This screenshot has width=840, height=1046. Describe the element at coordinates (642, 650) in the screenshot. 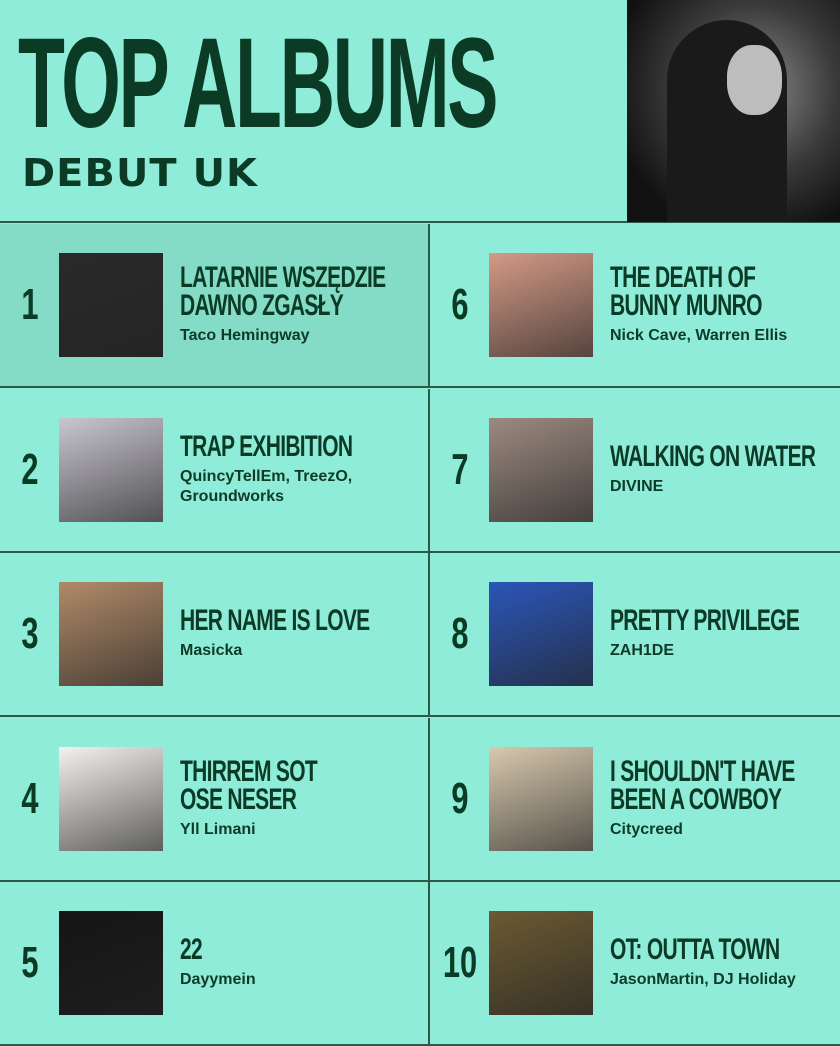

I see `artist-line: ZAH1DE` at that location.